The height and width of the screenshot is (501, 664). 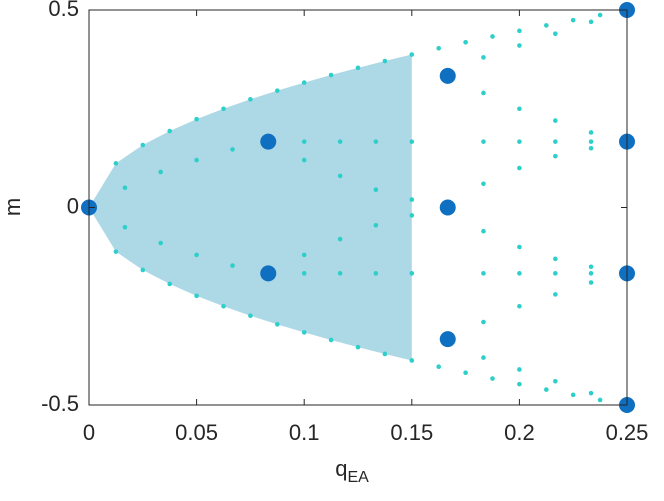 I want to click on x-tick-label: 0.1, so click(x=304, y=432).